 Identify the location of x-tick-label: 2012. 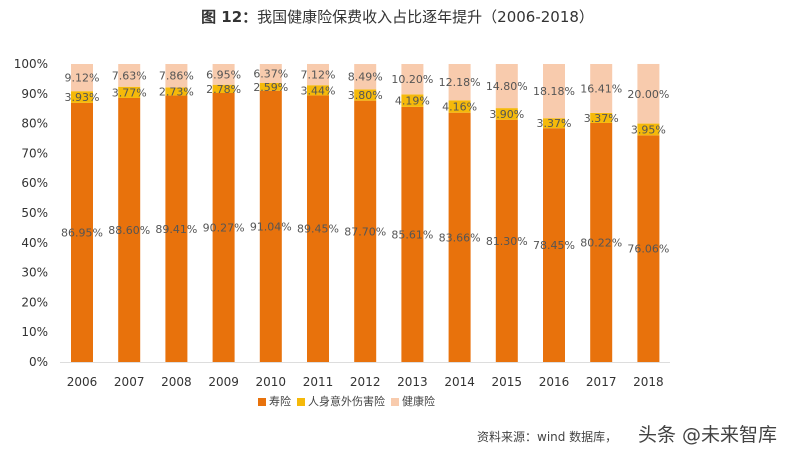
(365, 382).